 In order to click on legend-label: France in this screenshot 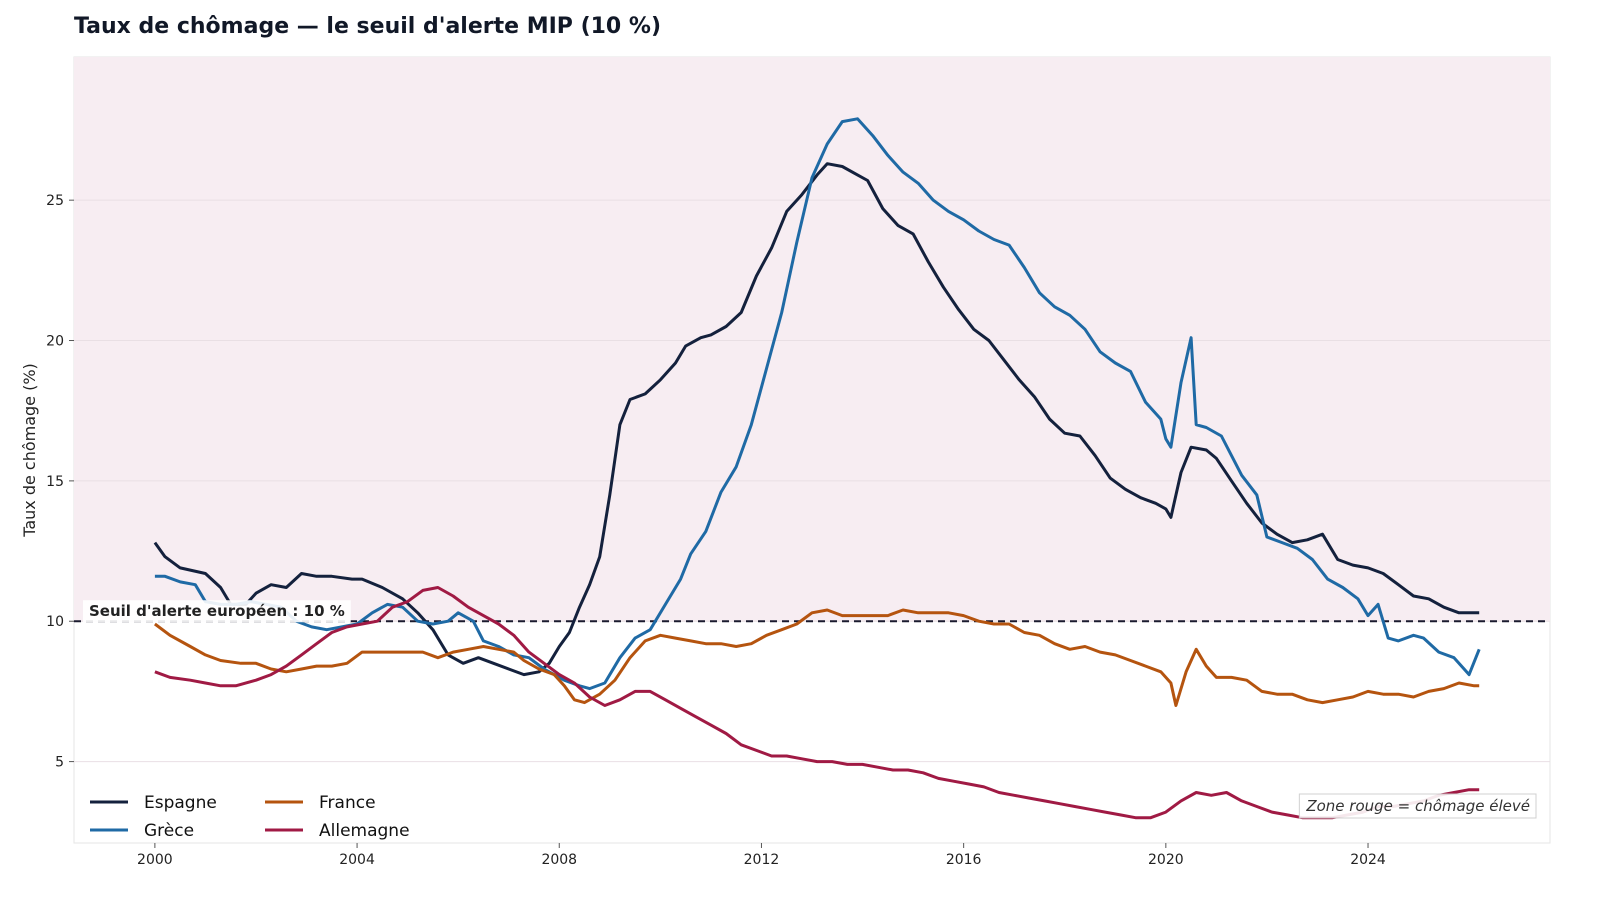, I will do `click(347, 803)`.